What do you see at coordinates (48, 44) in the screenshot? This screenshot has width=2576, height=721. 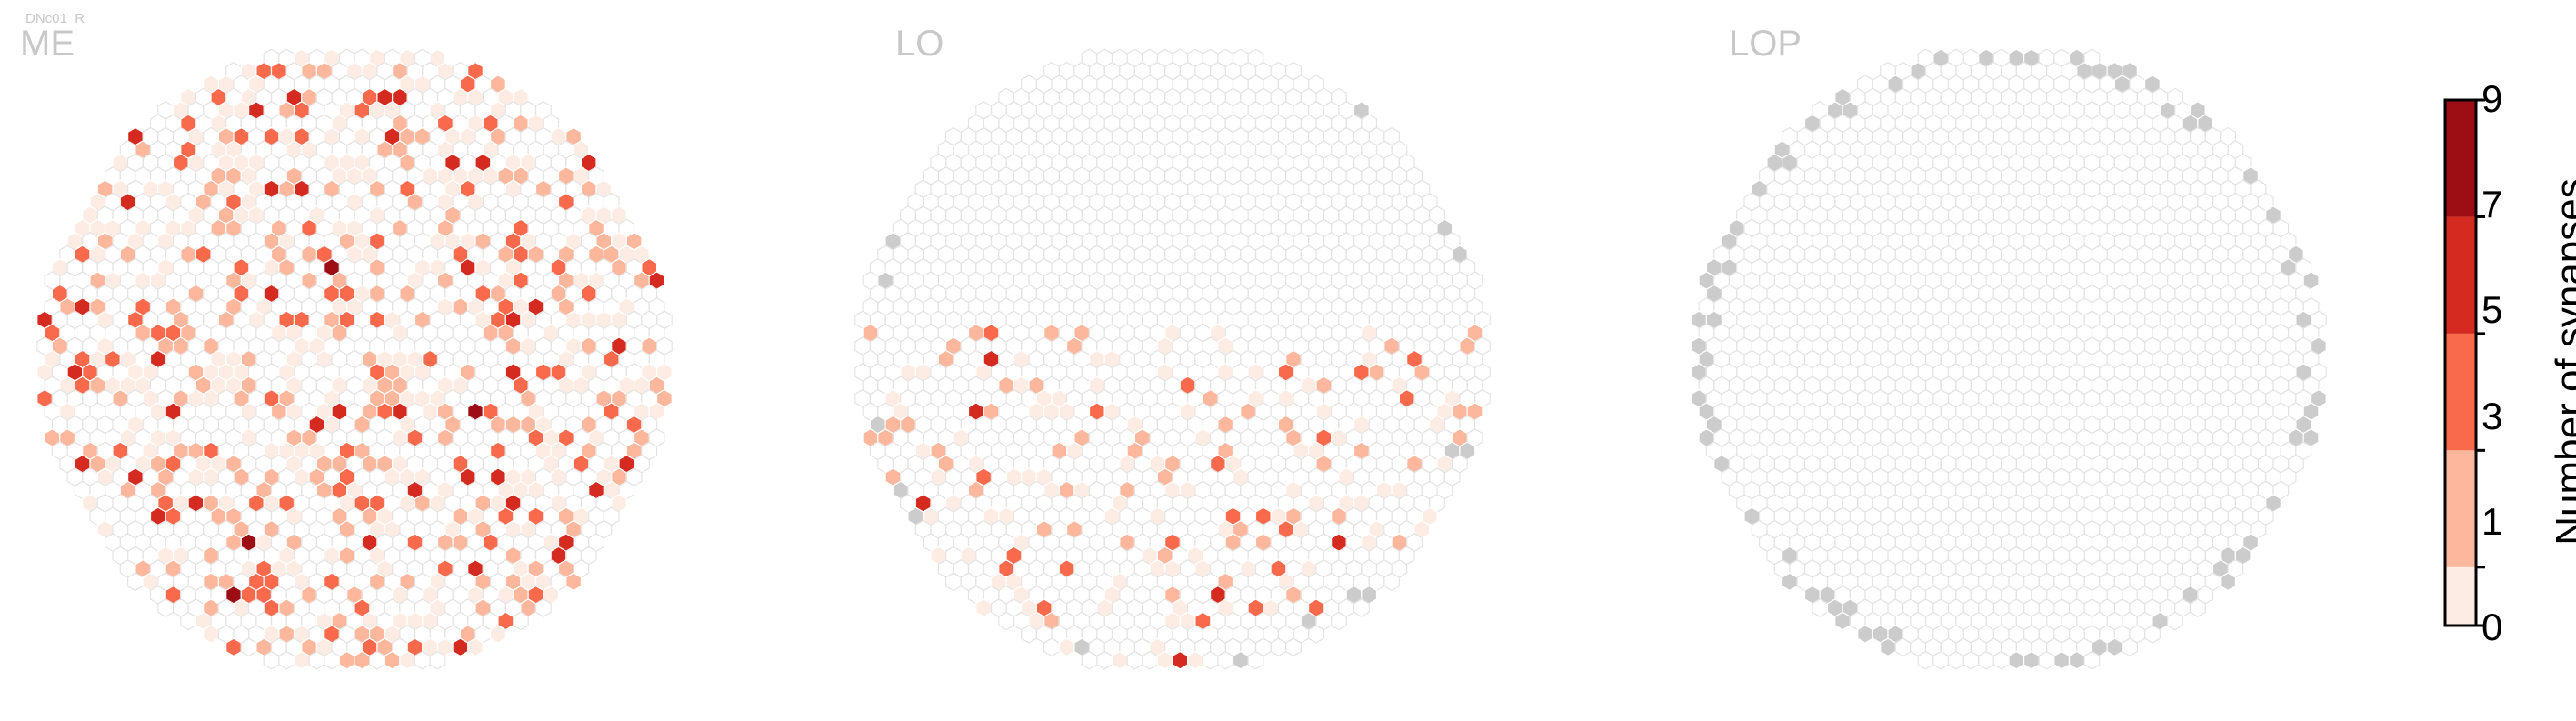 I see `panel-title-me: ME` at bounding box center [48, 44].